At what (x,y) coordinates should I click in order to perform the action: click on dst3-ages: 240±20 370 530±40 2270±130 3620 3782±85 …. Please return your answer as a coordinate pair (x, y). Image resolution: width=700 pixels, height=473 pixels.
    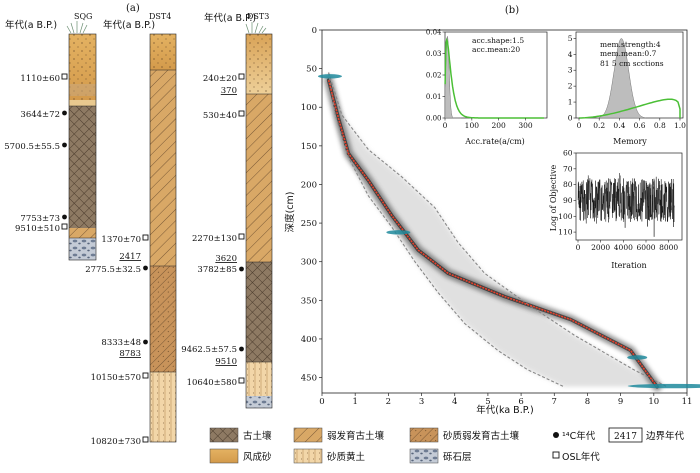
    Looking at the image, I should click on (209, 231).